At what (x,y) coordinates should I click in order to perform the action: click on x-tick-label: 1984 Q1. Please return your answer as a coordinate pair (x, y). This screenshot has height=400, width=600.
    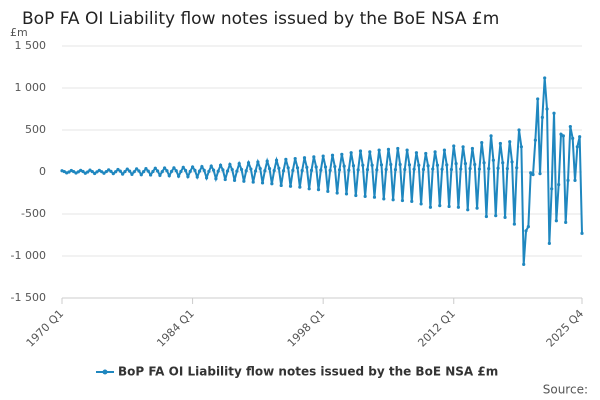
    Looking at the image, I should click on (175, 328).